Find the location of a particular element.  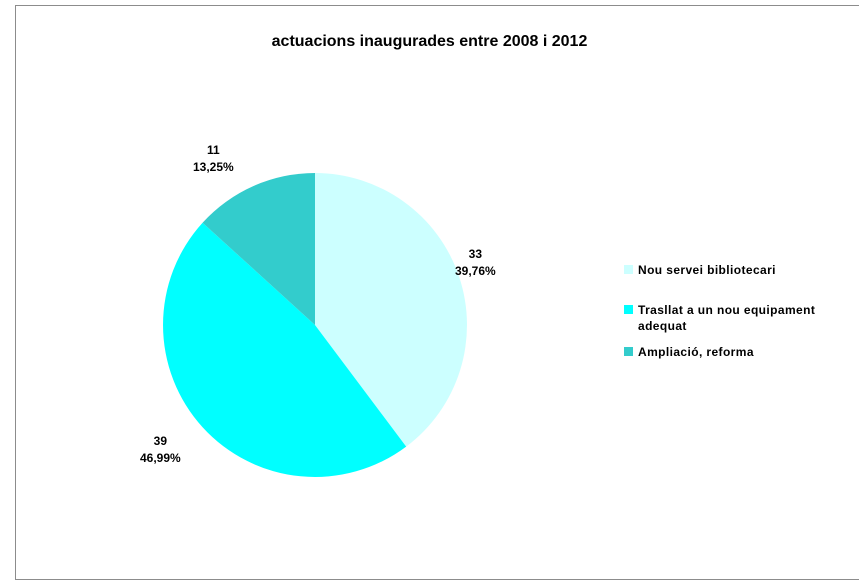

data-label-percent: 46,99% is located at coordinates (160, 458).